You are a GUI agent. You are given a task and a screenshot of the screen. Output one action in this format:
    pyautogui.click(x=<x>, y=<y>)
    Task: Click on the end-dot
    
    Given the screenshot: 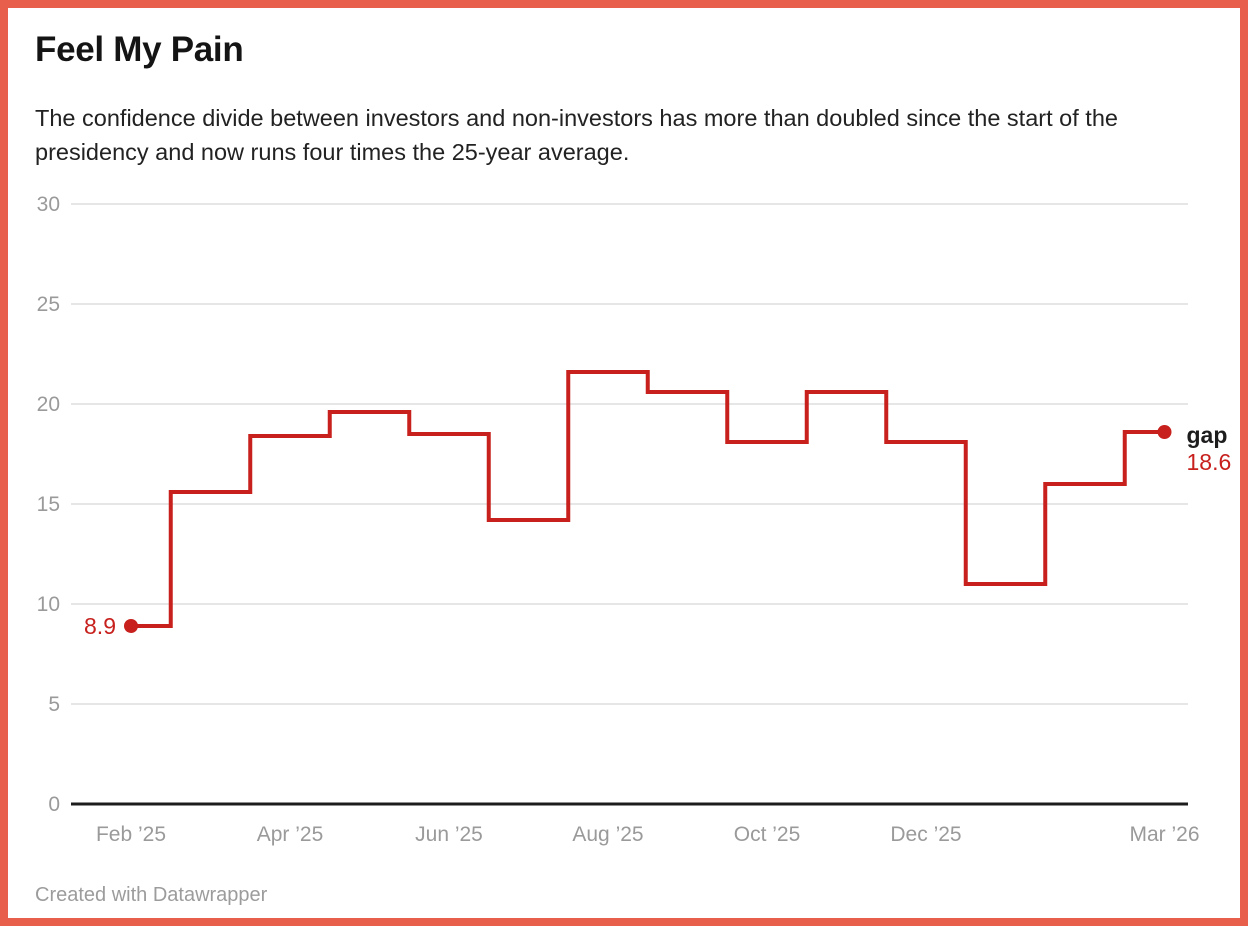 What is the action you would take?
    pyautogui.click(x=1164, y=432)
    